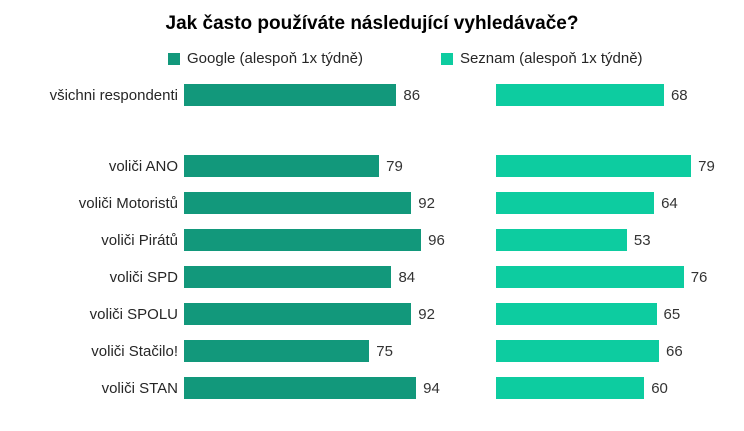  I want to click on seznam-panel: 68, so click(619, 95).